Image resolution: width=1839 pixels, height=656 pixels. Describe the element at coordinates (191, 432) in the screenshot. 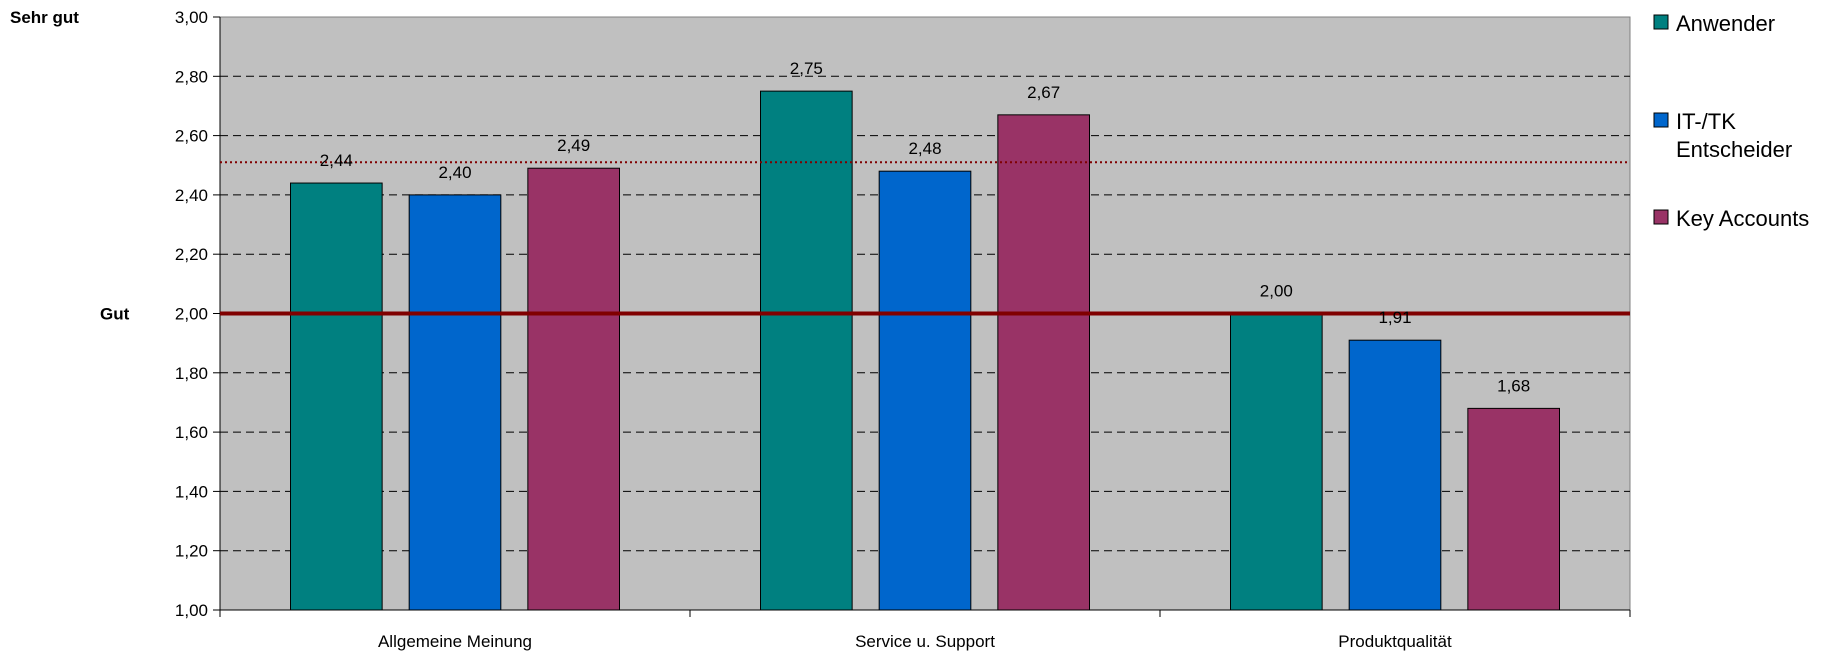

I see `y-tick-label: 1,60` at that location.